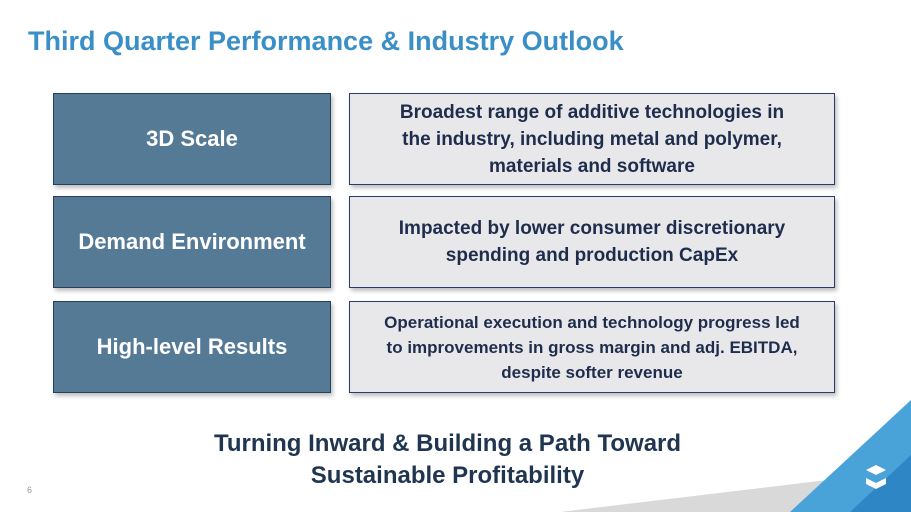 This screenshot has height=512, width=911. Describe the element at coordinates (447, 443) in the screenshot. I see `footer-line: Turning Inward & Building a Path Toward` at that location.